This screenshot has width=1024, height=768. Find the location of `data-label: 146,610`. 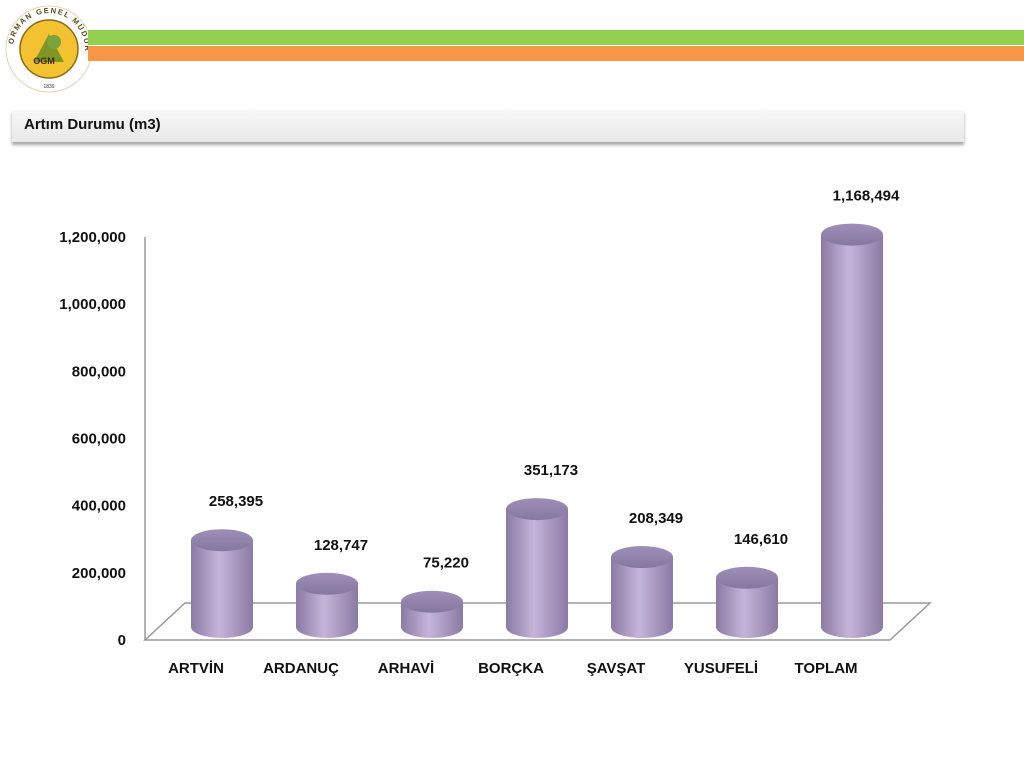

data-label: 146,610 is located at coordinates (761, 539).